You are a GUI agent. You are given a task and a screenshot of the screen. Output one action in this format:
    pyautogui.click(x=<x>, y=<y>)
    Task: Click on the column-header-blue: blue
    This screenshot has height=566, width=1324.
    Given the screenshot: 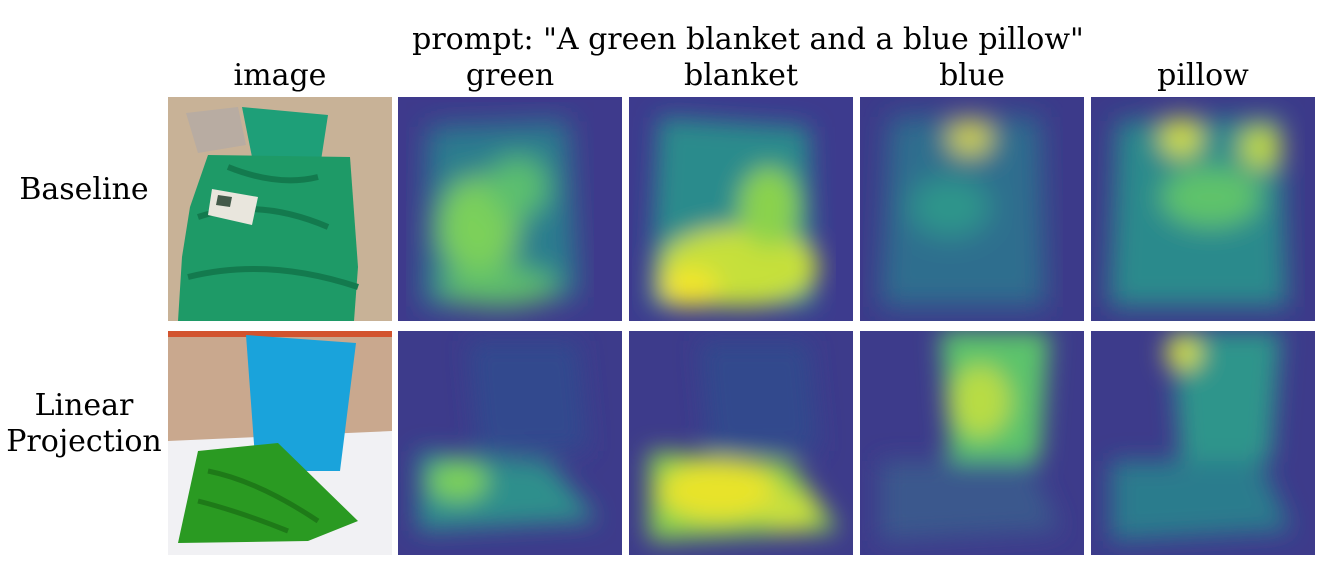 What is the action you would take?
    pyautogui.click(x=972, y=75)
    